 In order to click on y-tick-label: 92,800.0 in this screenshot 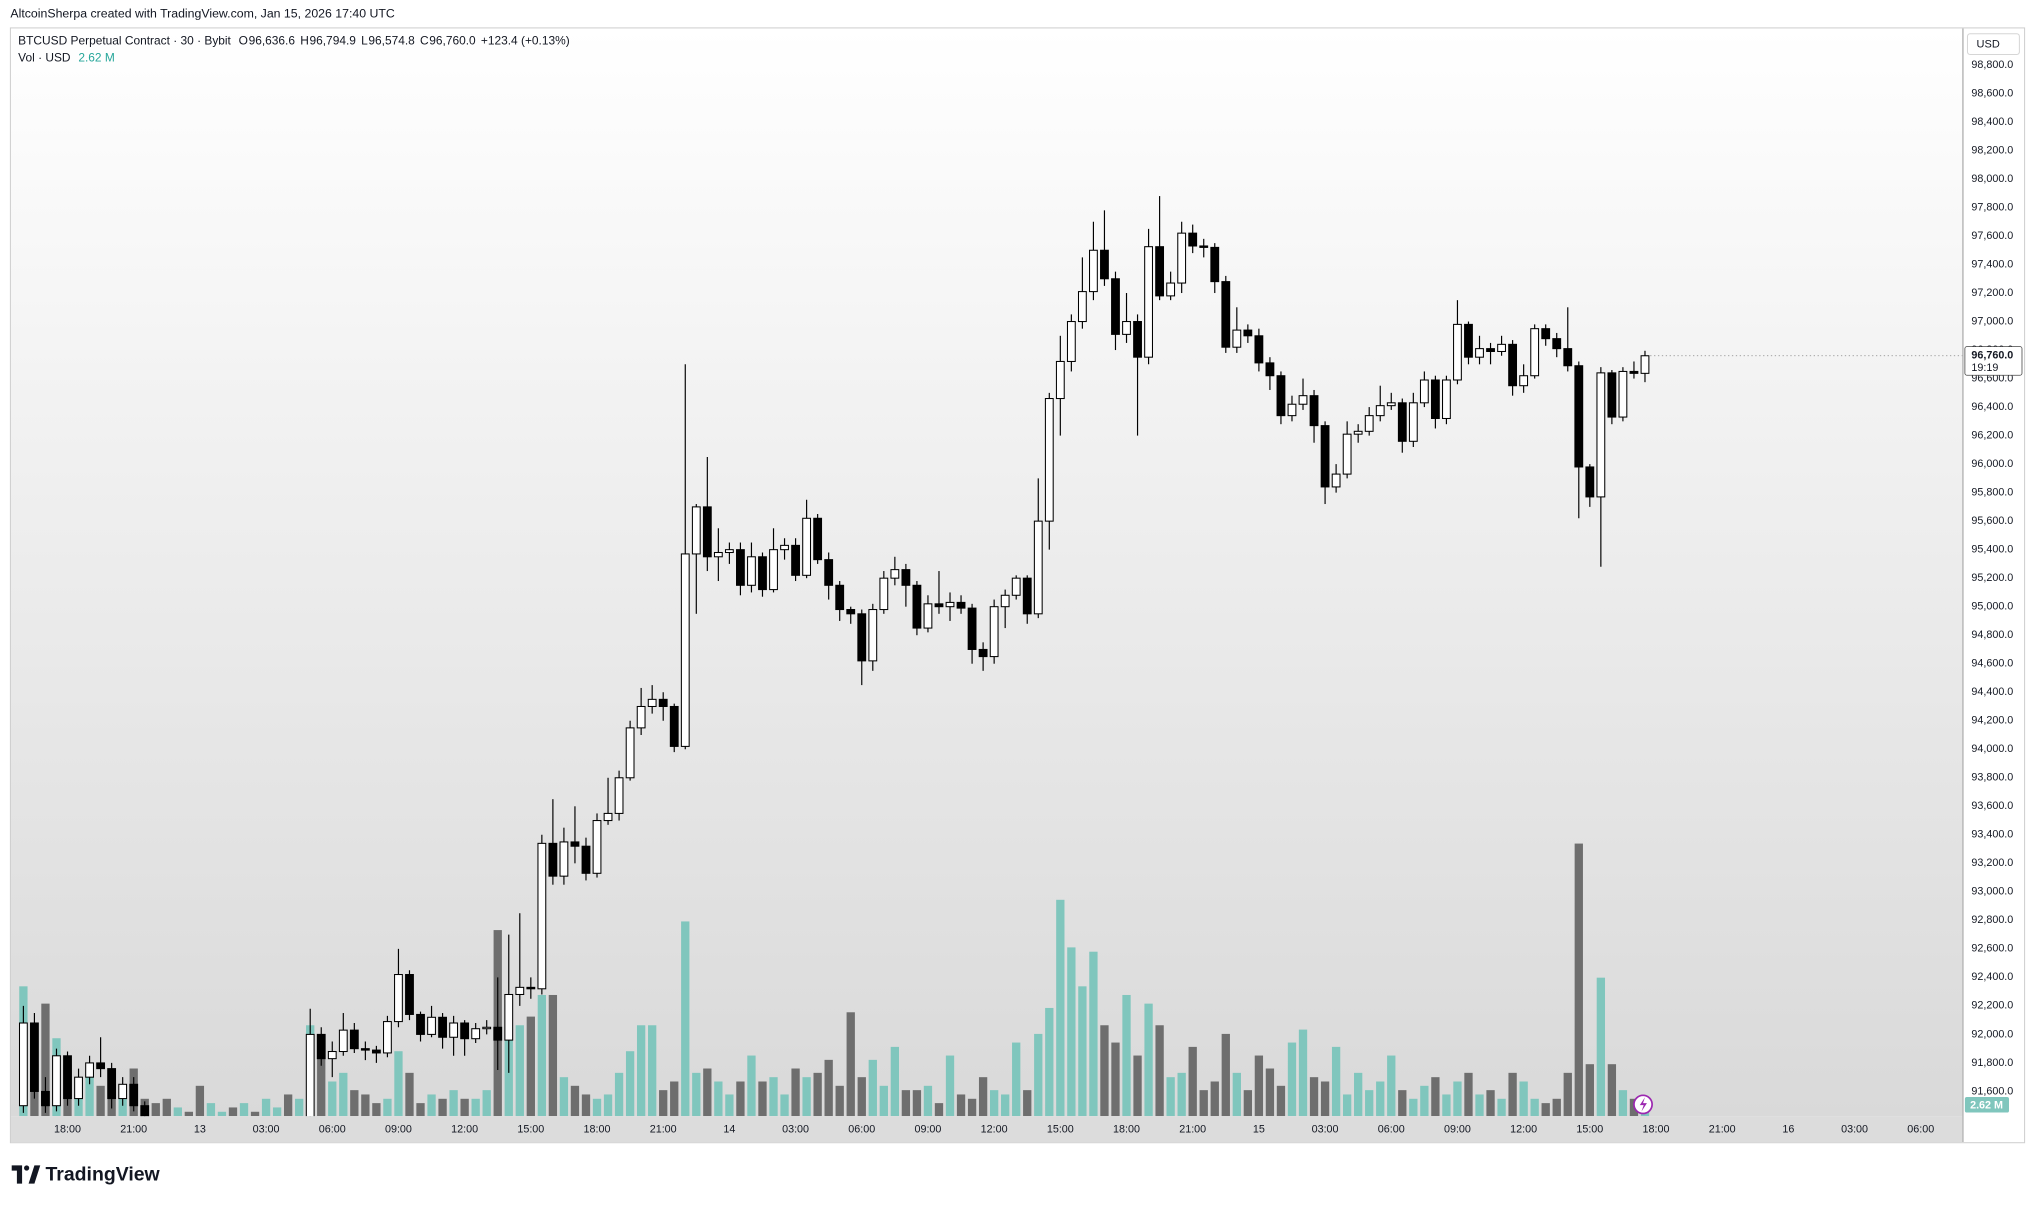, I will do `click(1992, 920)`.